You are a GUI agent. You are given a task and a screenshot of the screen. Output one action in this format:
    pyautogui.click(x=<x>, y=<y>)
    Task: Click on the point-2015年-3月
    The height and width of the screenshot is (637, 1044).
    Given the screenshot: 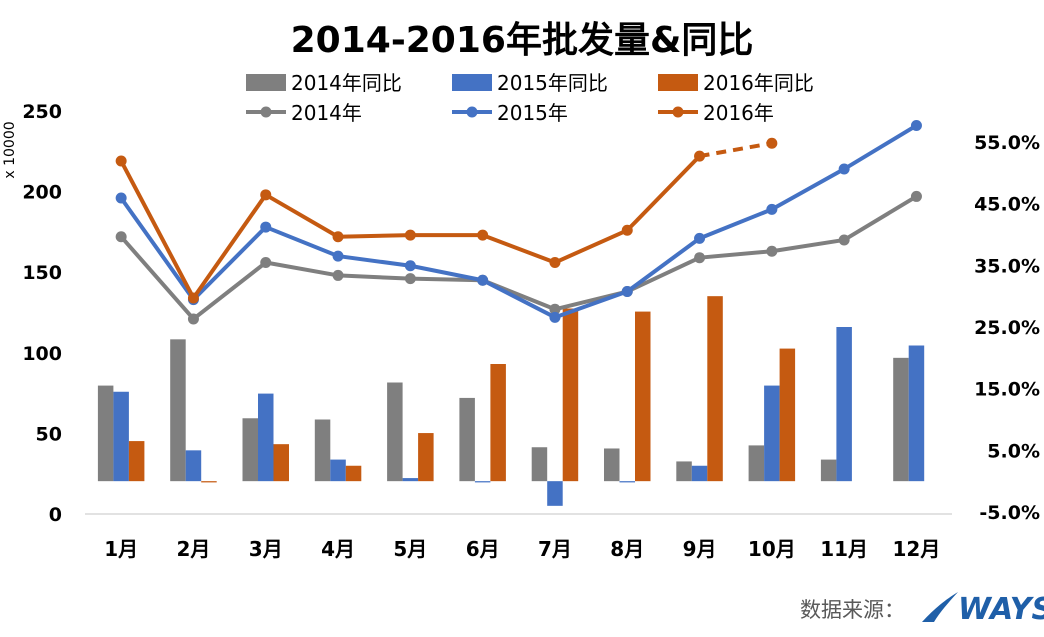 What is the action you would take?
    pyautogui.click(x=266, y=227)
    